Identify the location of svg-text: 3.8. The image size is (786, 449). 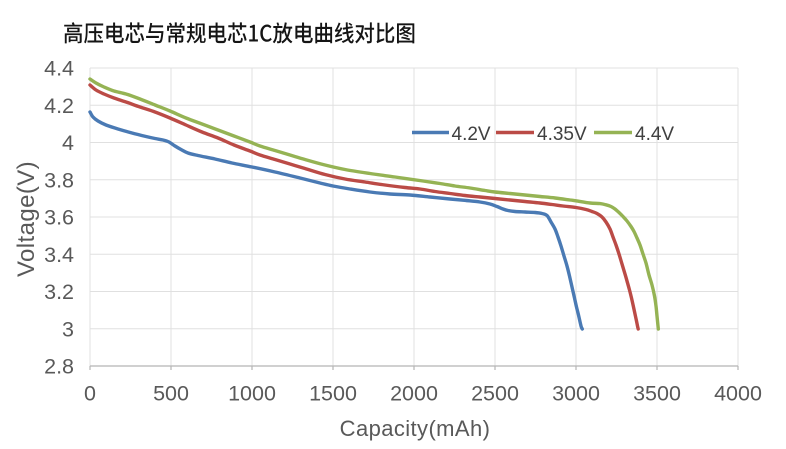
(59, 180).